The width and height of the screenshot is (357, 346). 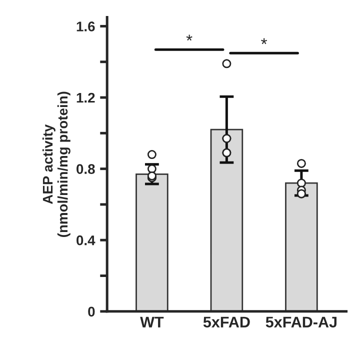 What do you see at coordinates (226, 322) in the screenshot?
I see `x-tick-label: 5xFAD` at bounding box center [226, 322].